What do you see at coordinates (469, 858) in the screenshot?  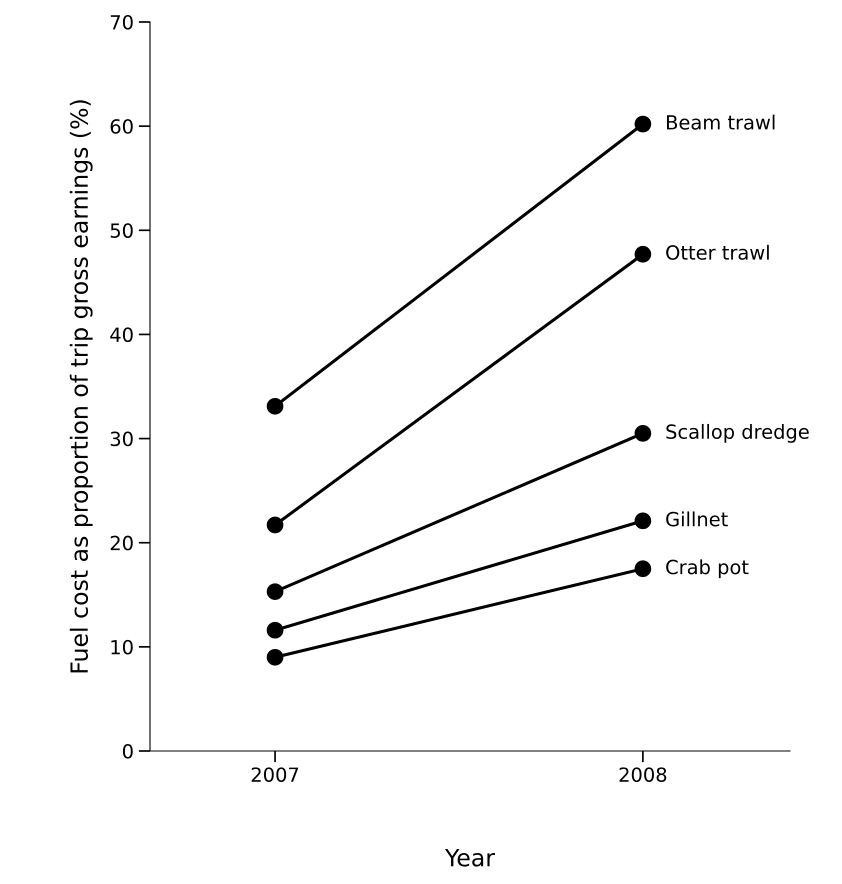 I see `x-axis-title: Year` at bounding box center [469, 858].